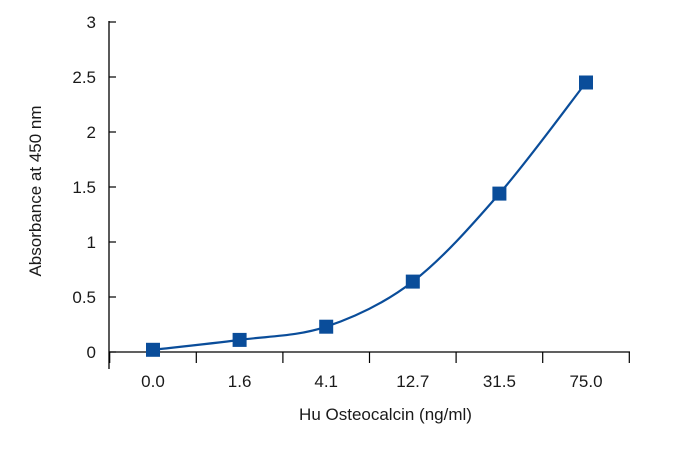 Image resolution: width=700 pixels, height=450 pixels. Describe the element at coordinates (412, 381) in the screenshot. I see `x-tick-label: 12.7` at that location.